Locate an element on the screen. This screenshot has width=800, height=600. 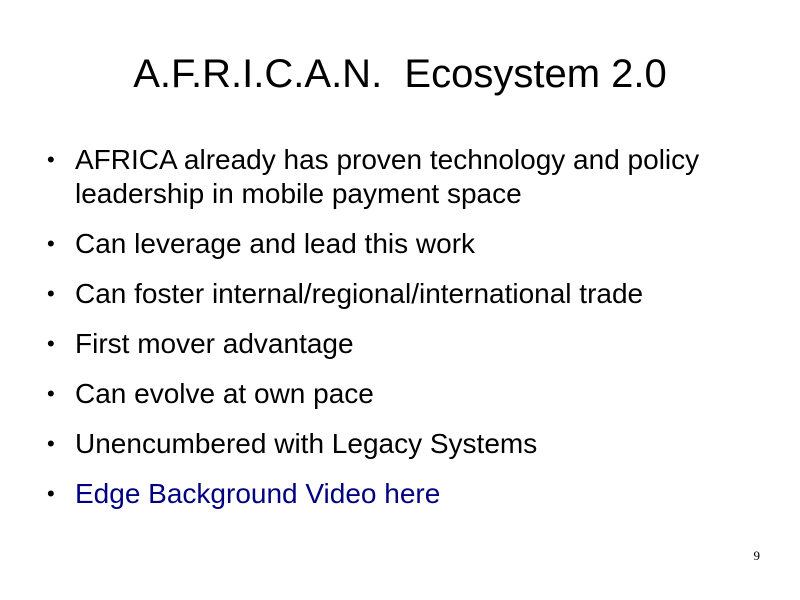
bullet-item: • Can evolve at own pace is located at coordinates (407, 394).